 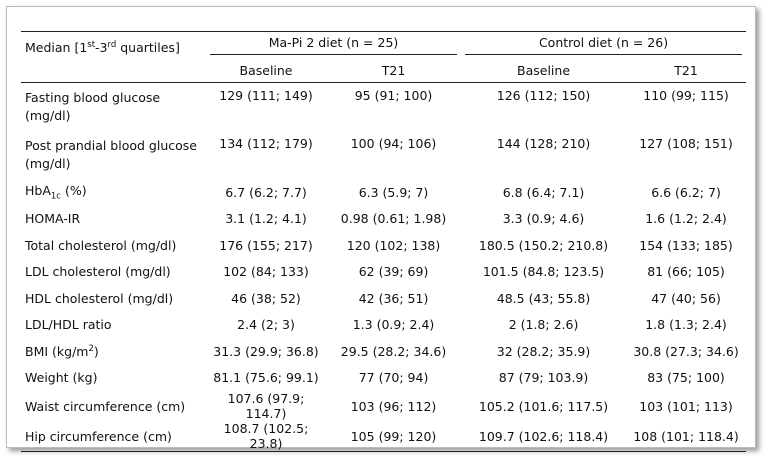 What do you see at coordinates (266, 272) in the screenshot?
I see `cell: 102 (84; 133)` at bounding box center [266, 272].